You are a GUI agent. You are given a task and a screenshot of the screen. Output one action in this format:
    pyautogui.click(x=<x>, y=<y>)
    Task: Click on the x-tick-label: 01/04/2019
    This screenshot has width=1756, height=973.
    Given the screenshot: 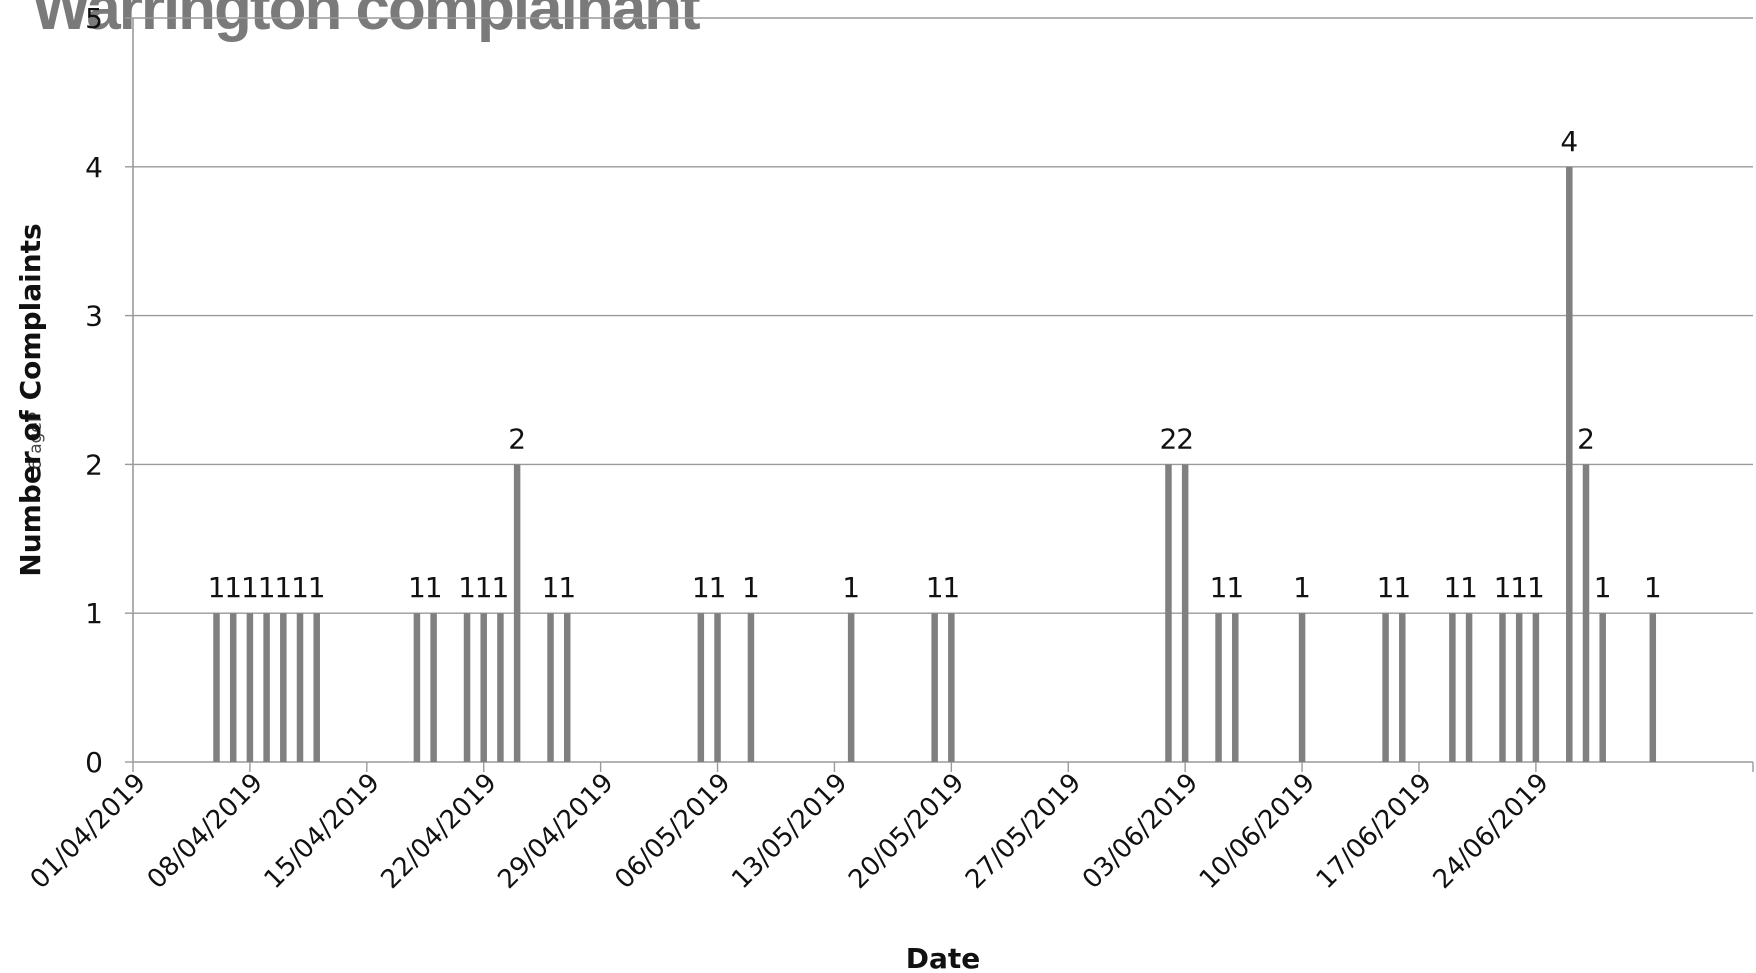 What is the action you would take?
    pyautogui.click(x=88, y=831)
    